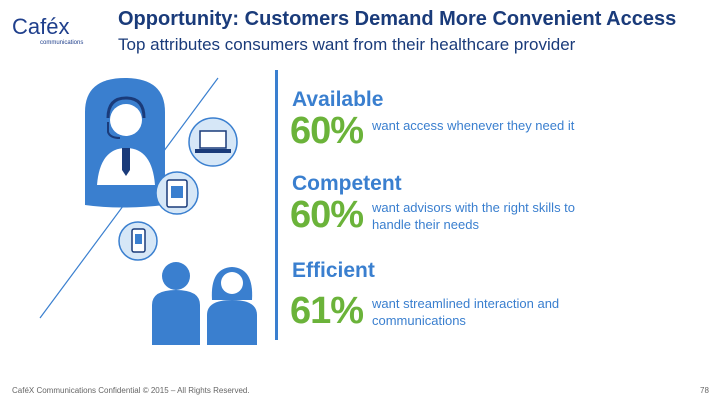 The height and width of the screenshot is (405, 720). What do you see at coordinates (327, 215) in the screenshot?
I see `attribute-percent-competent: 60%` at bounding box center [327, 215].